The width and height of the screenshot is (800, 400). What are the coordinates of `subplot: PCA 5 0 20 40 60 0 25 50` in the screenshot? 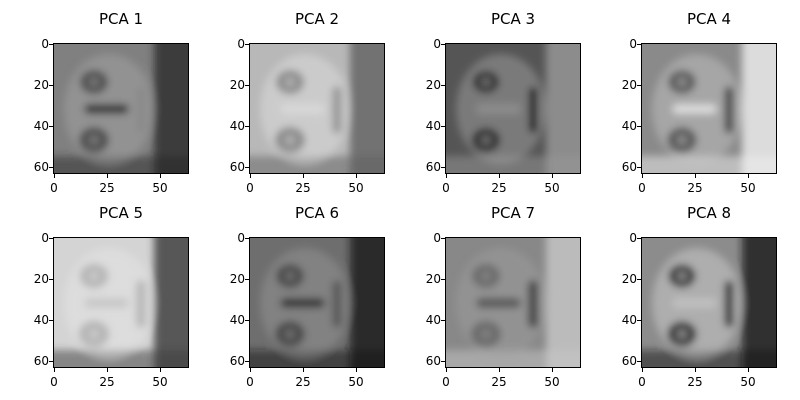 It's located at (118, 299).